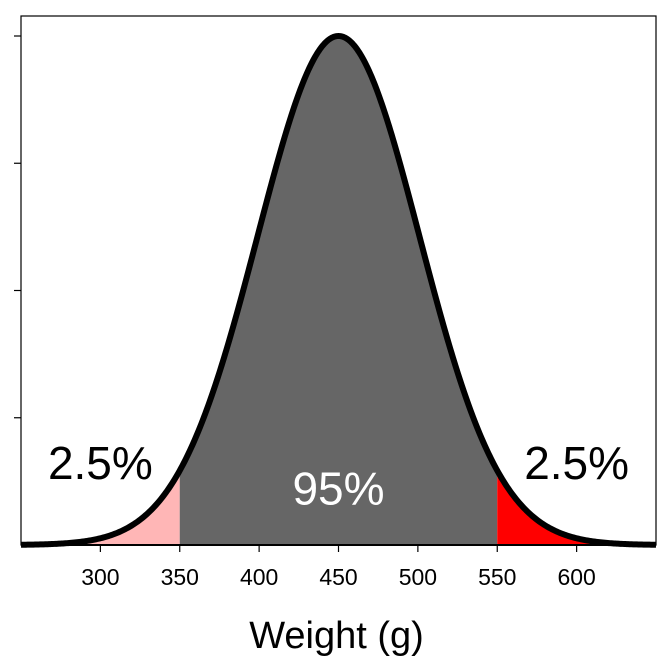 Image resolution: width=672 pixels, height=672 pixels. Describe the element at coordinates (576, 577) in the screenshot. I see `x-tick-label-600: 600` at that location.